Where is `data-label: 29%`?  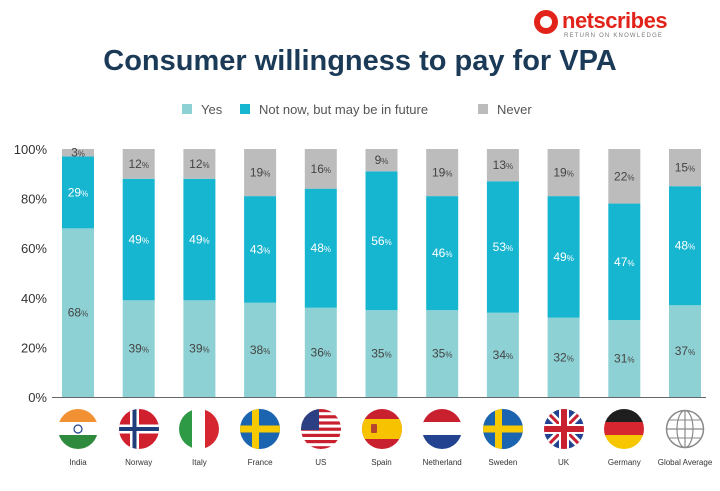 data-label: 29% is located at coordinates (78, 192).